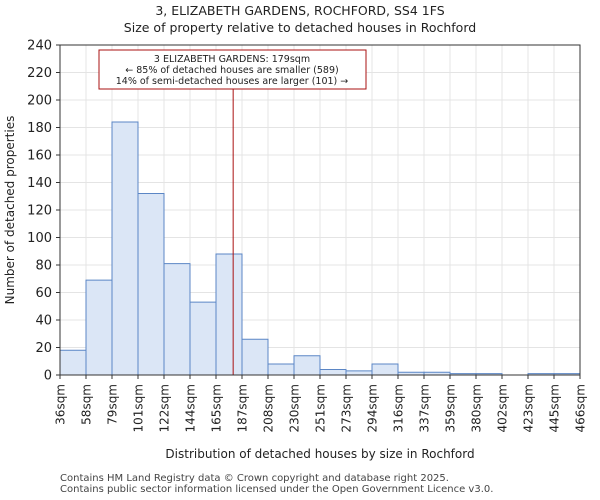 The height and width of the screenshot is (500, 600). Describe the element at coordinates (139, 408) in the screenshot. I see `x-tick-label-101sqm: 101sqm` at that location.